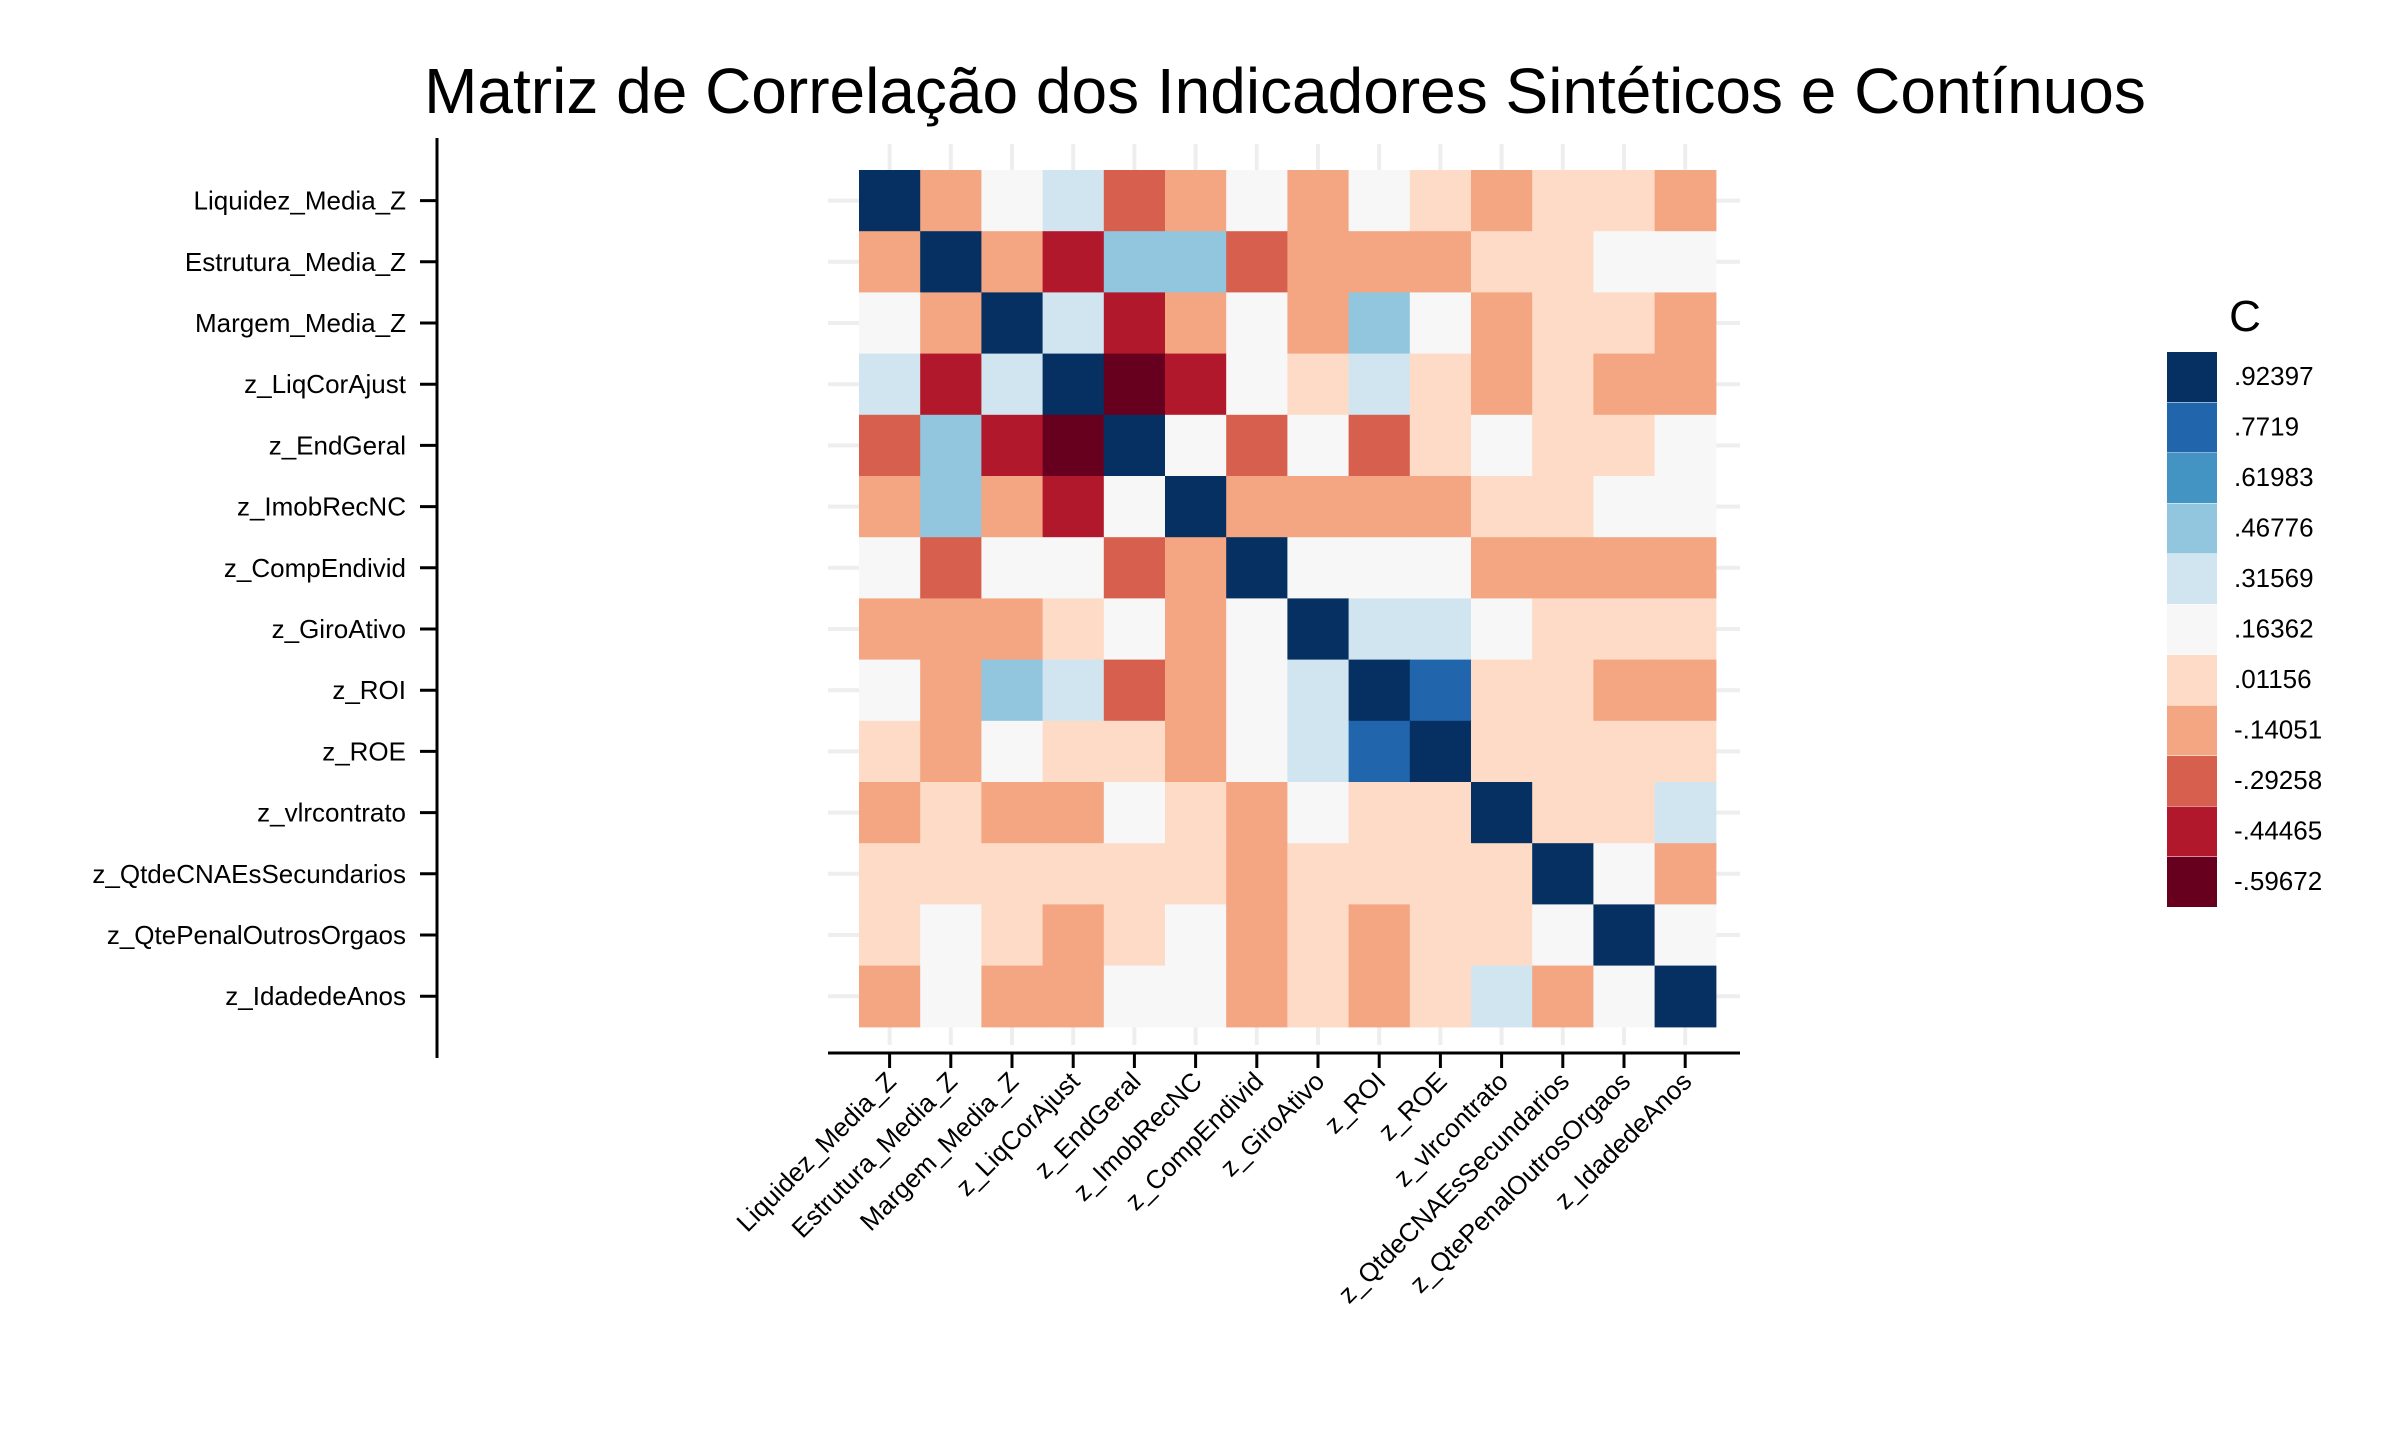 Image resolution: width=2400 pixels, height=1440 pixels. Describe the element at coordinates (315, 996) in the screenshot. I see `y-tick-label: z_IdadedeAnos` at that location.